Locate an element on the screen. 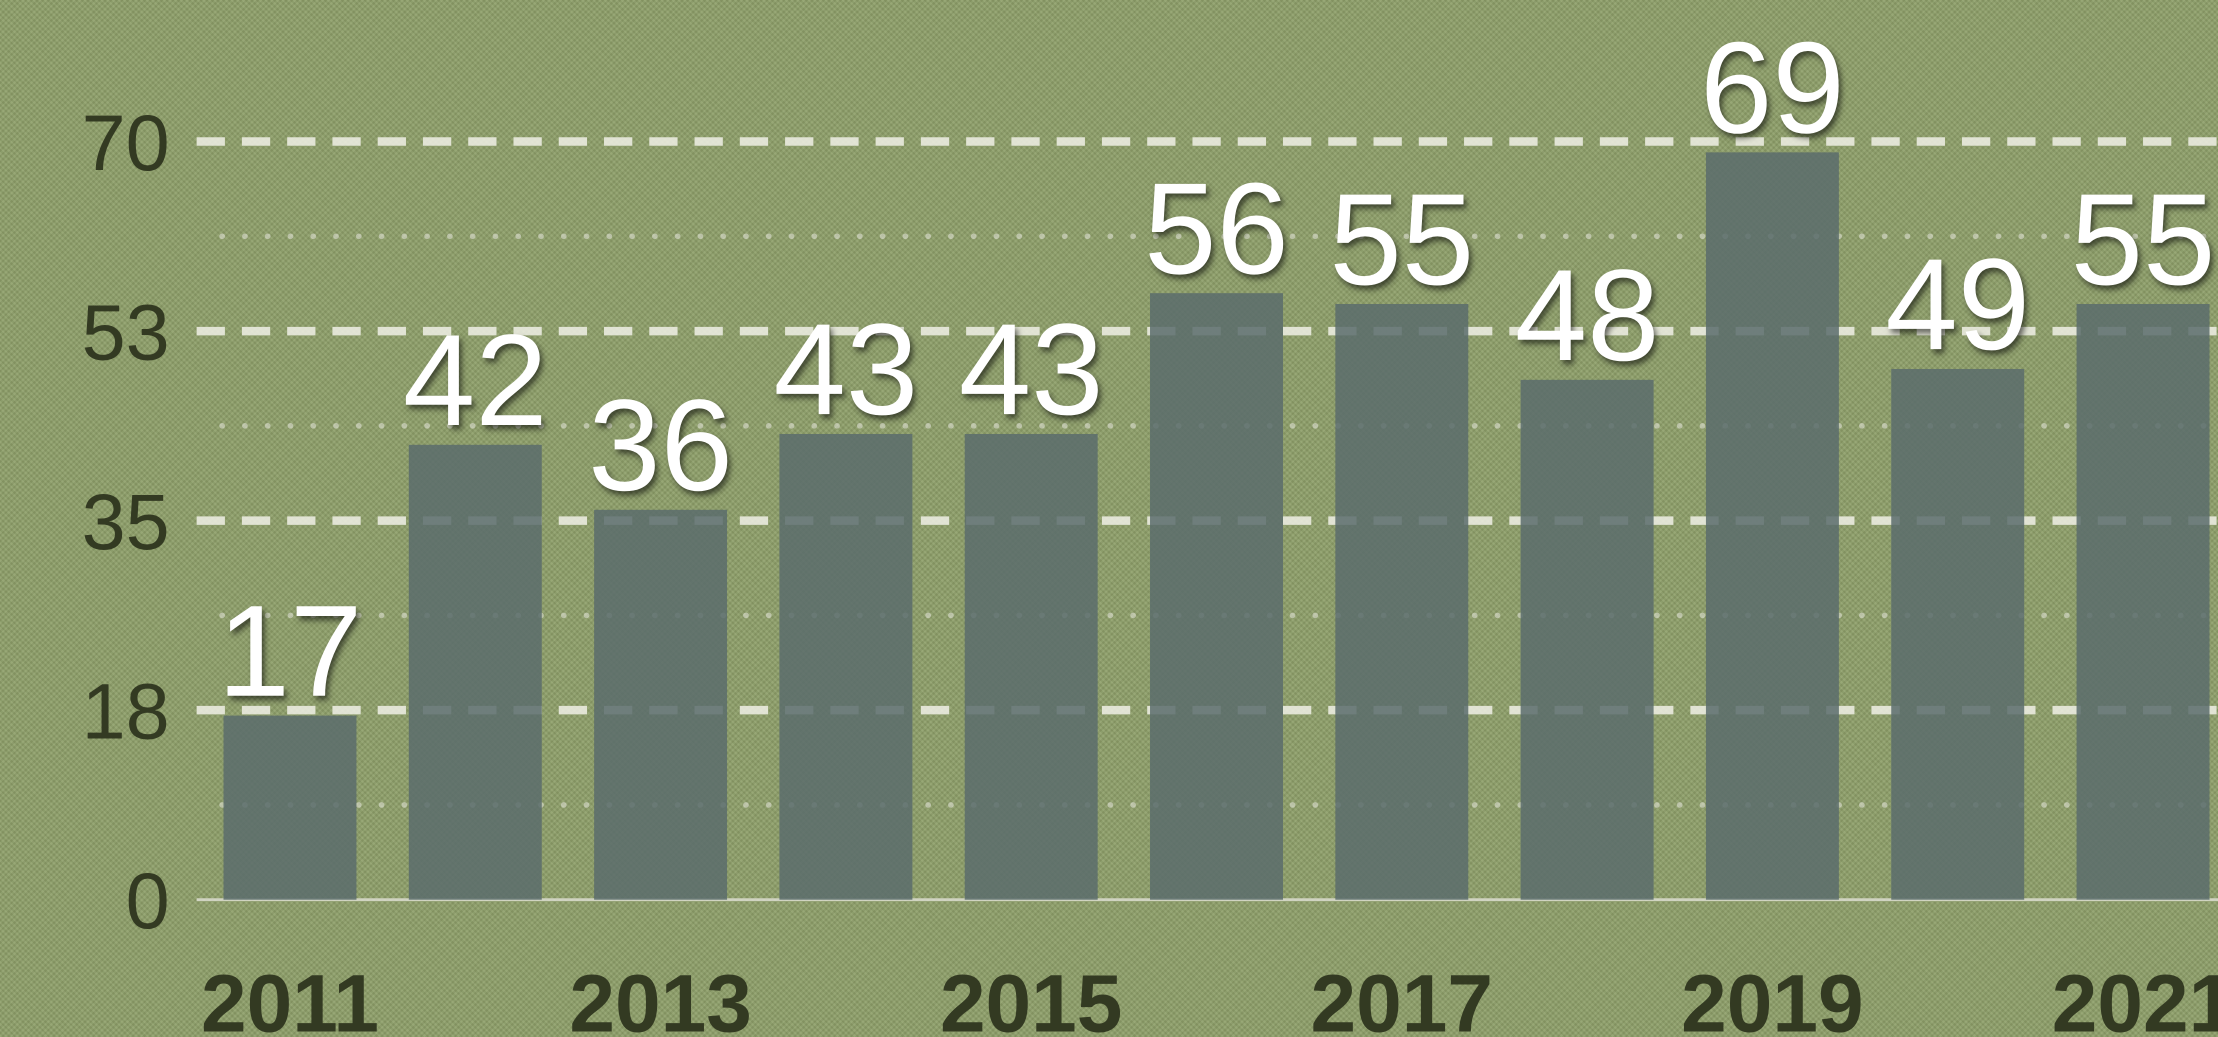 The image size is (2218, 1037). y-tick-label: 18 is located at coordinates (126, 710).